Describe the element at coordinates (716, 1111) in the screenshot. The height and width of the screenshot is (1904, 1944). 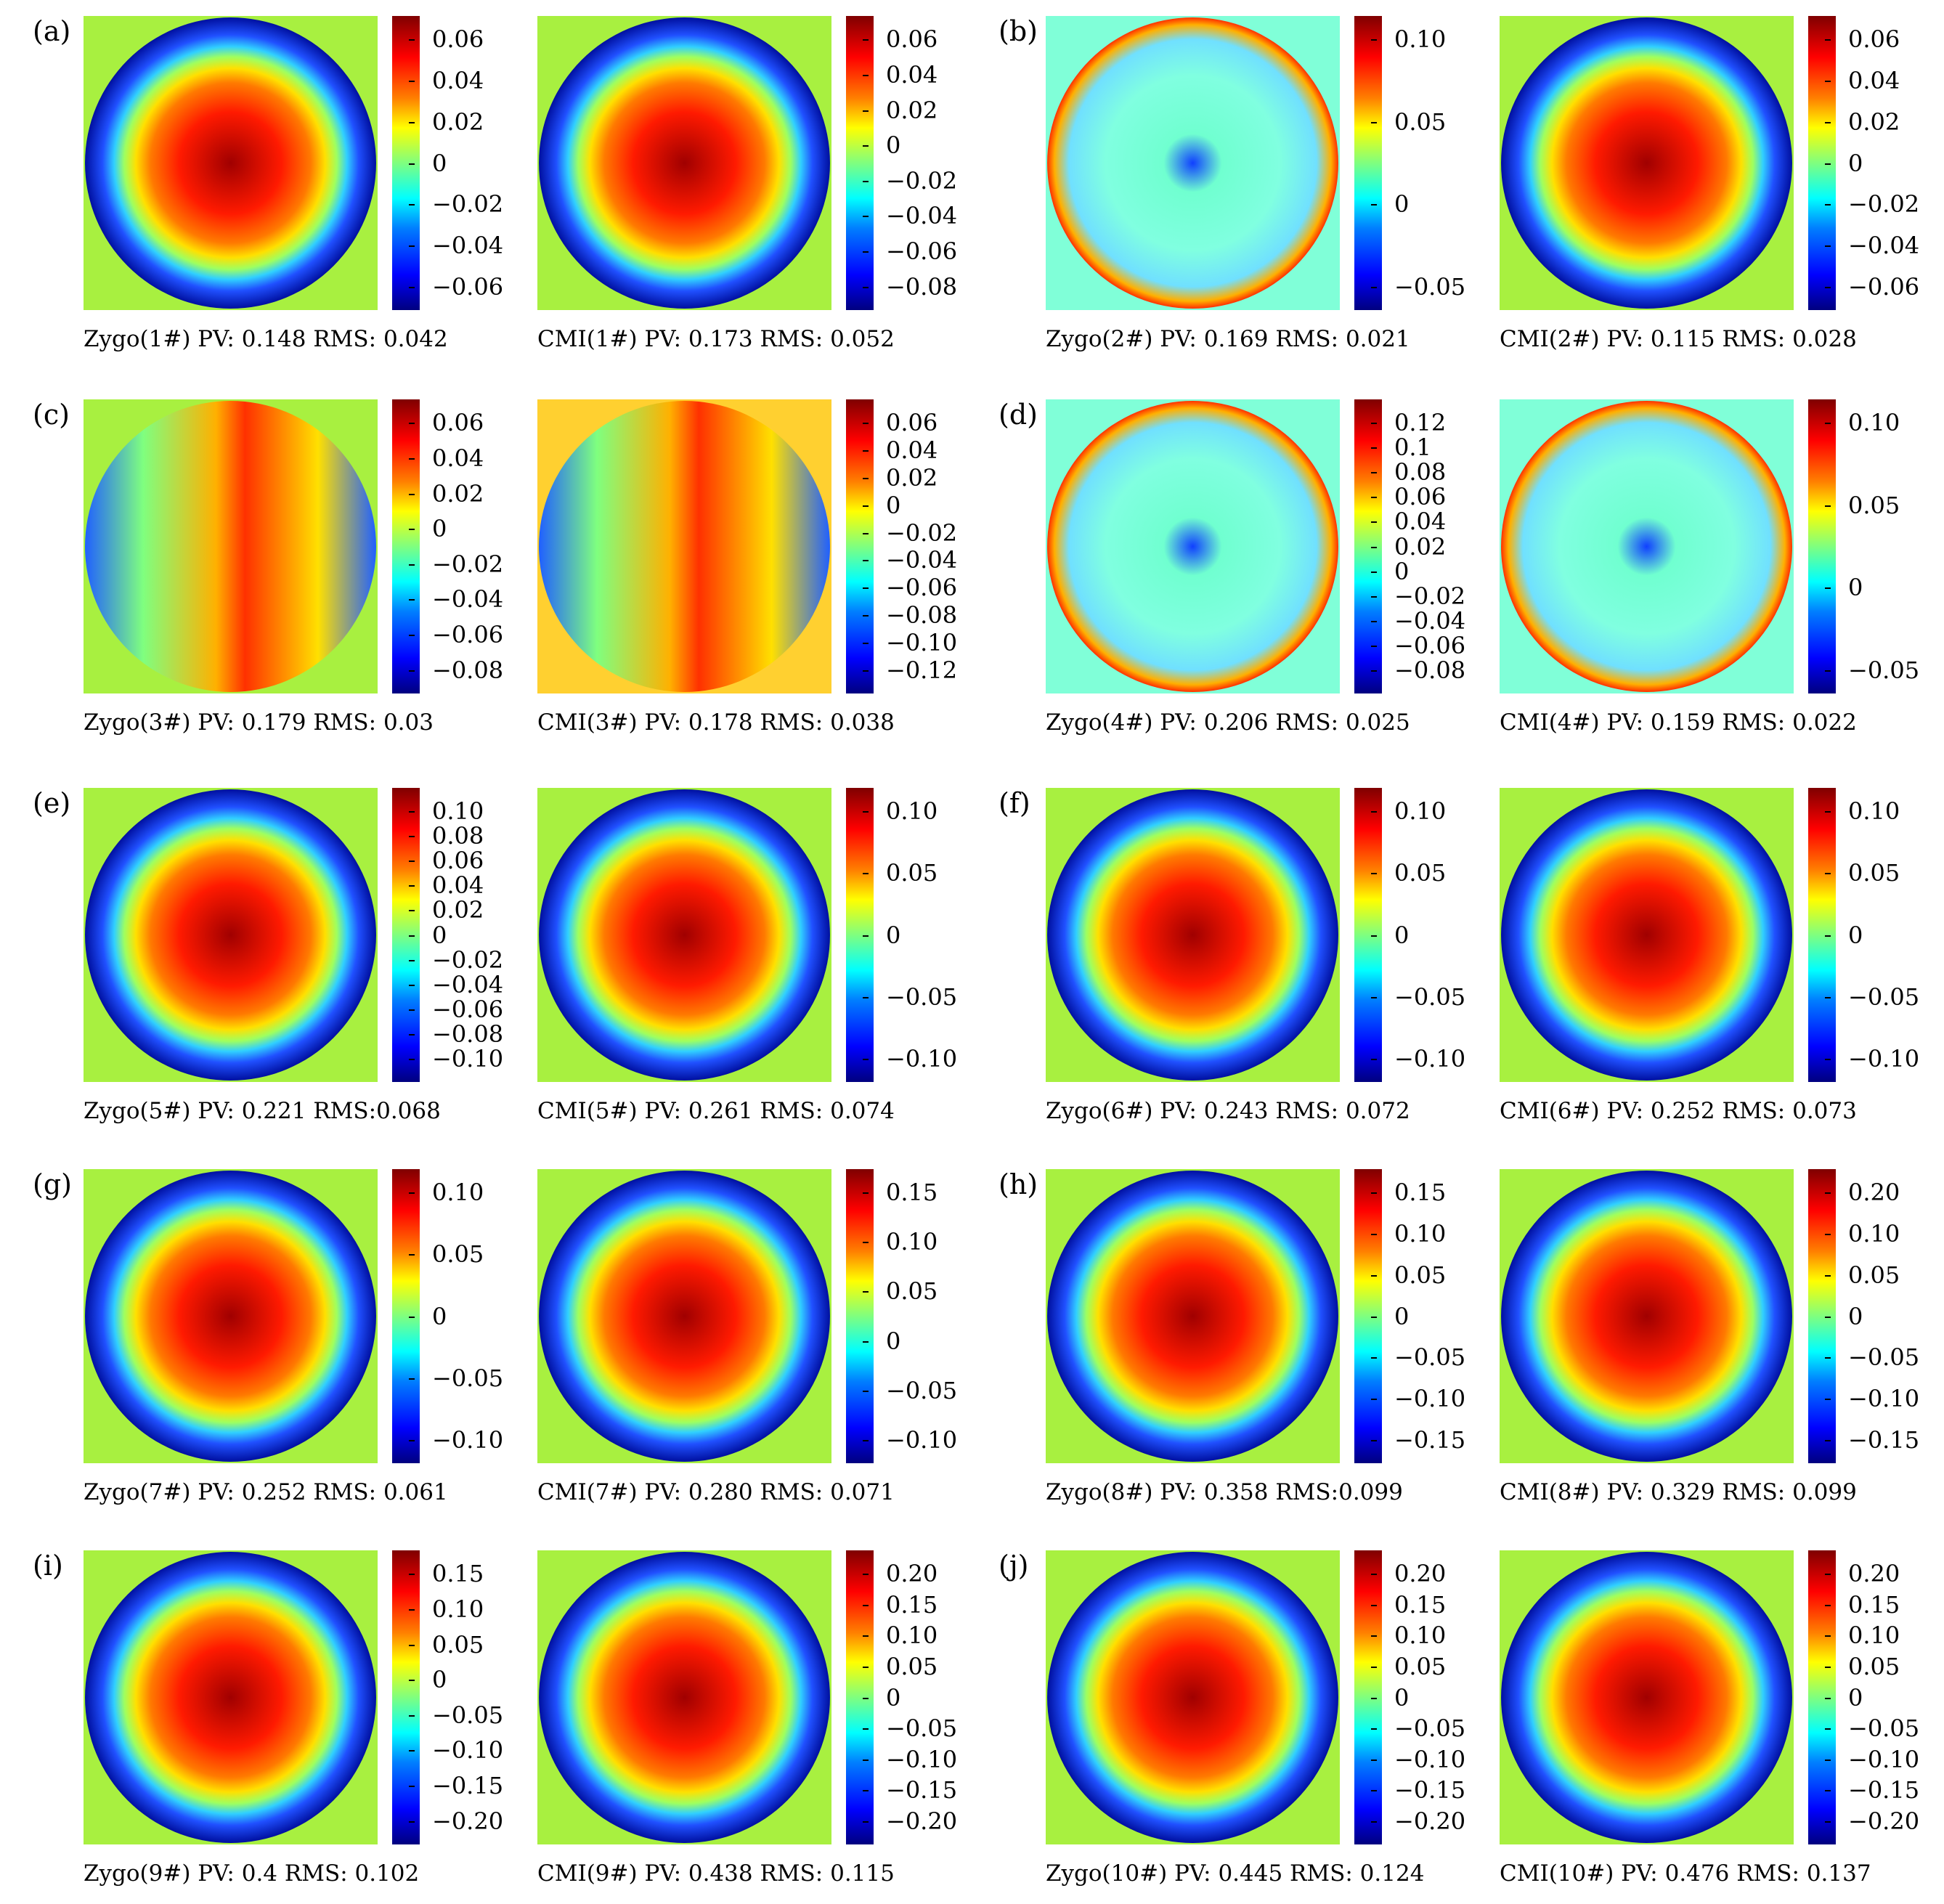
I see `map-caption: CMI(5#) PV: 0.261 RMS: 0.074` at that location.